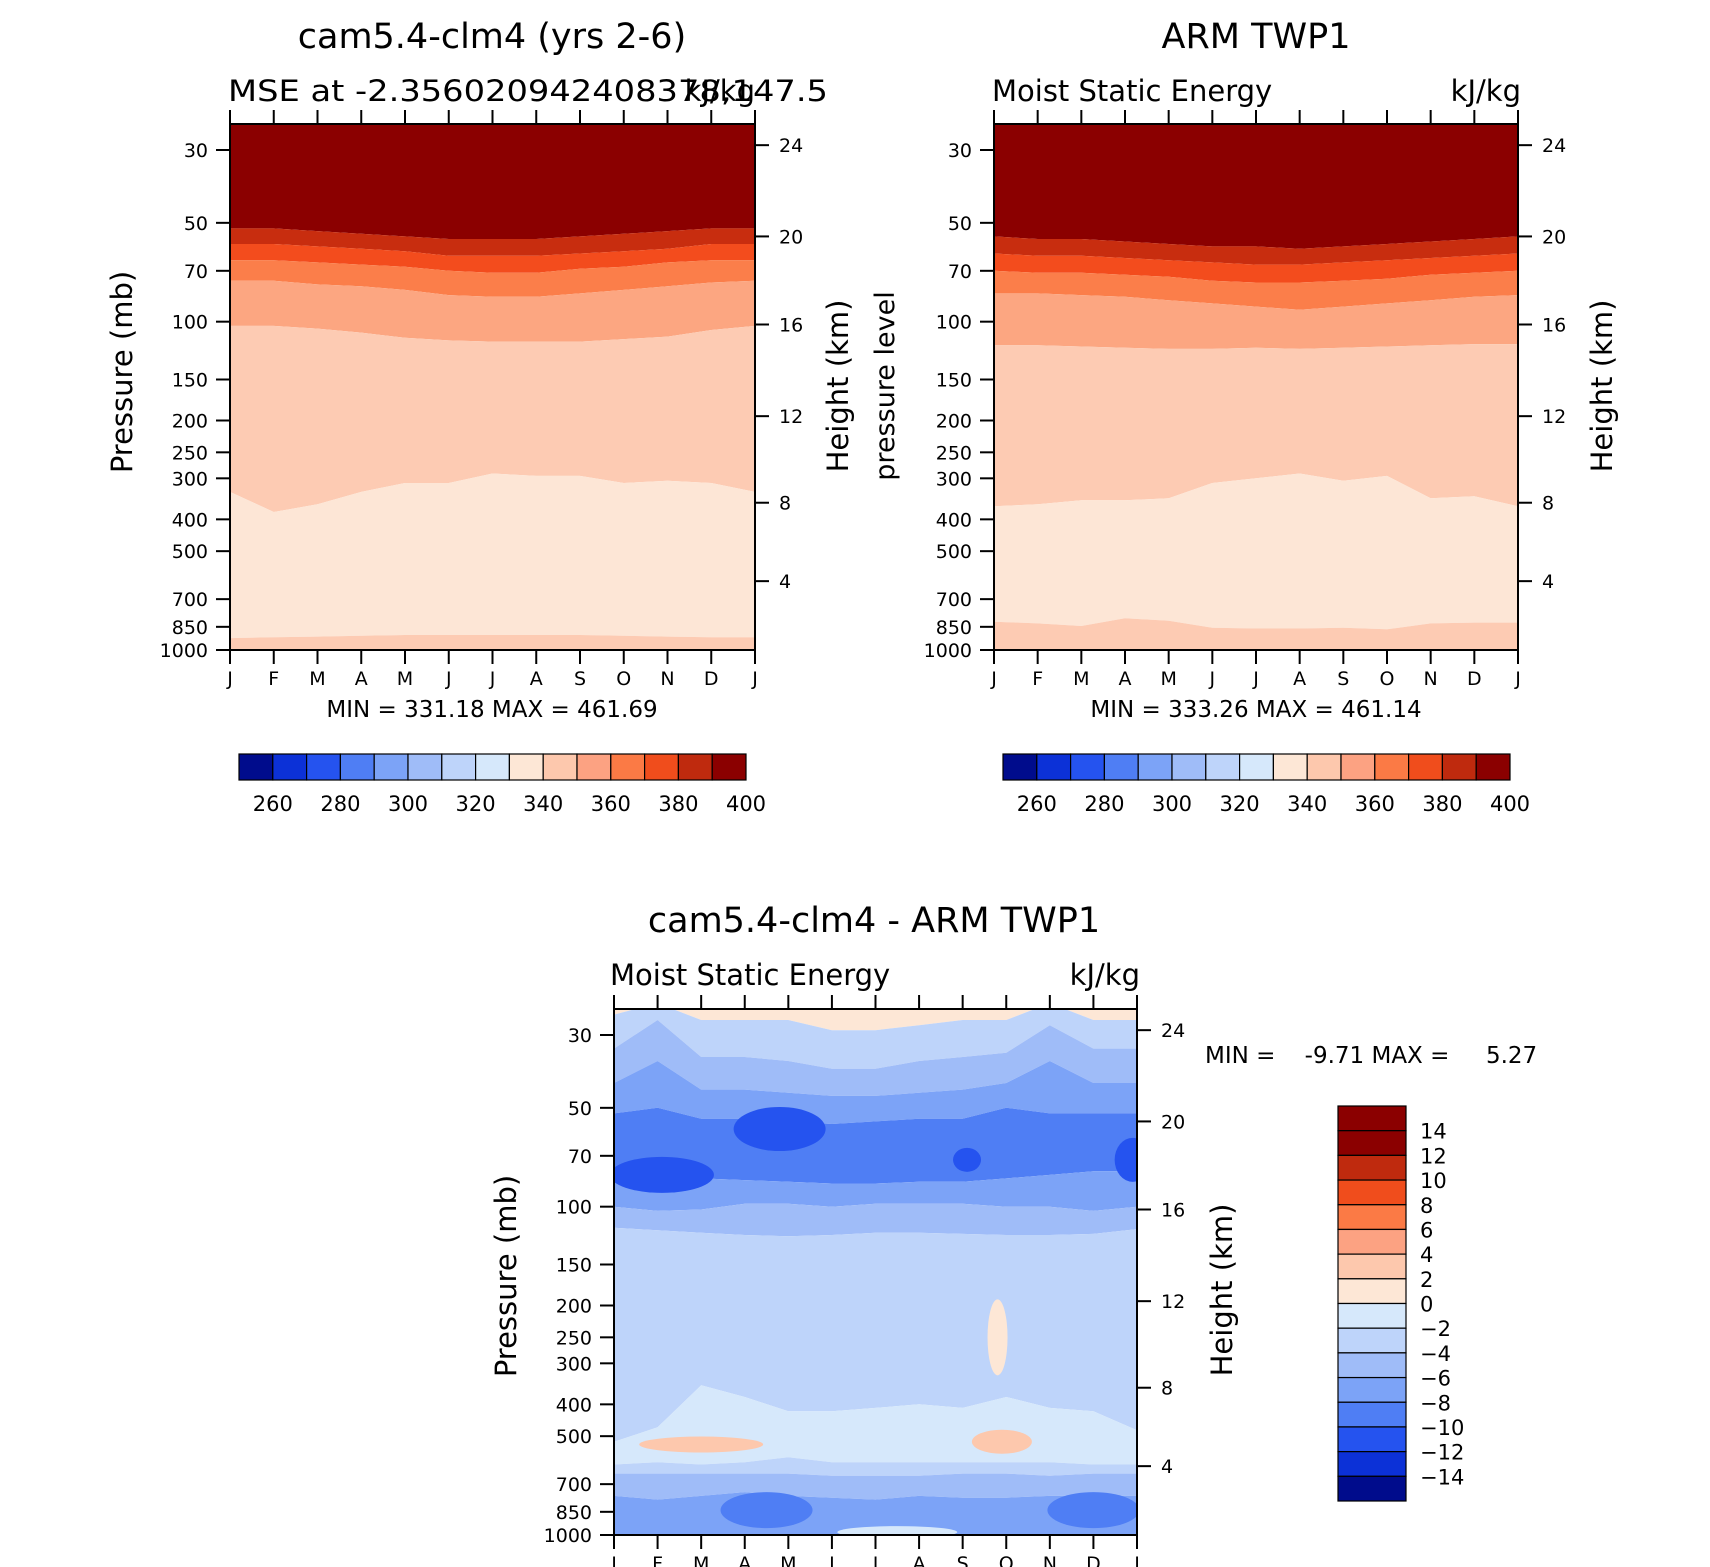 Image resolution: width=1710 pixels, height=1567 pixels. I want to click on colorbar: 260 280 300 320 340 360 380 400, so click(502, 784).